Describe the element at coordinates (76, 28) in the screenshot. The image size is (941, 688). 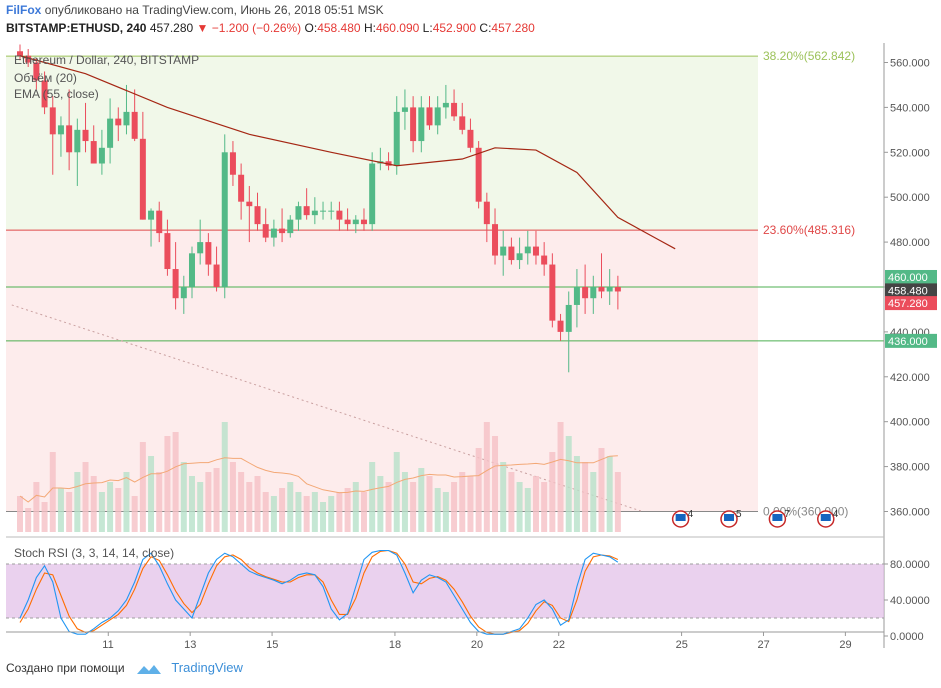
I see `symbol-name: BITSTAMP:ETHUSD, 240` at that location.